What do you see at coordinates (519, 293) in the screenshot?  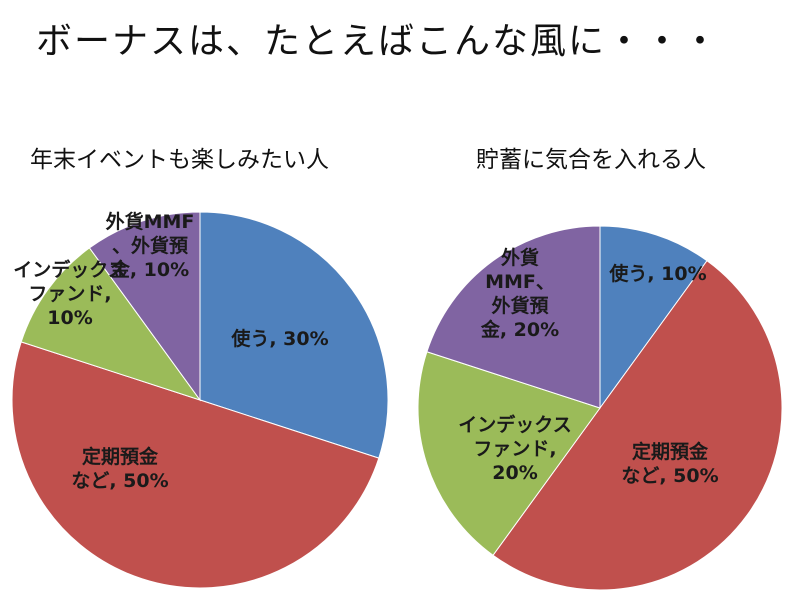 I see `pie-right-label-4: 外貨 MMF、外貨預金, 20%` at bounding box center [519, 293].